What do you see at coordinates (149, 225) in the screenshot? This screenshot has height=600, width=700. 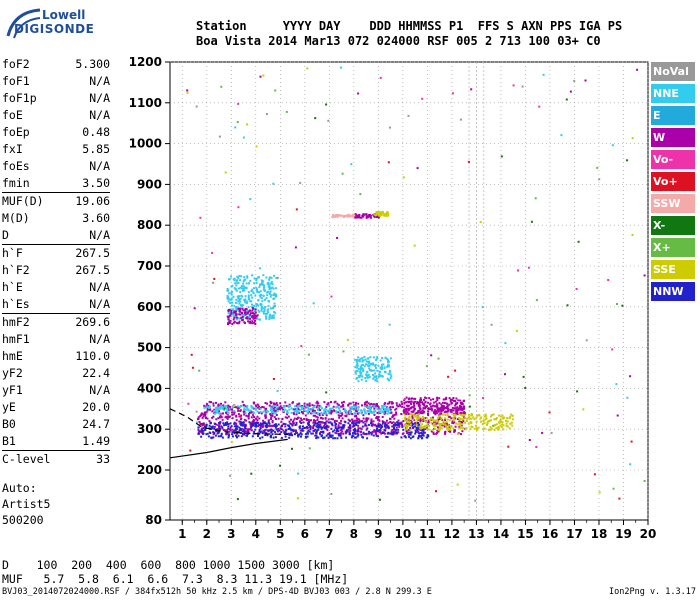 I see `y-tick-label: 800` at bounding box center [149, 225].